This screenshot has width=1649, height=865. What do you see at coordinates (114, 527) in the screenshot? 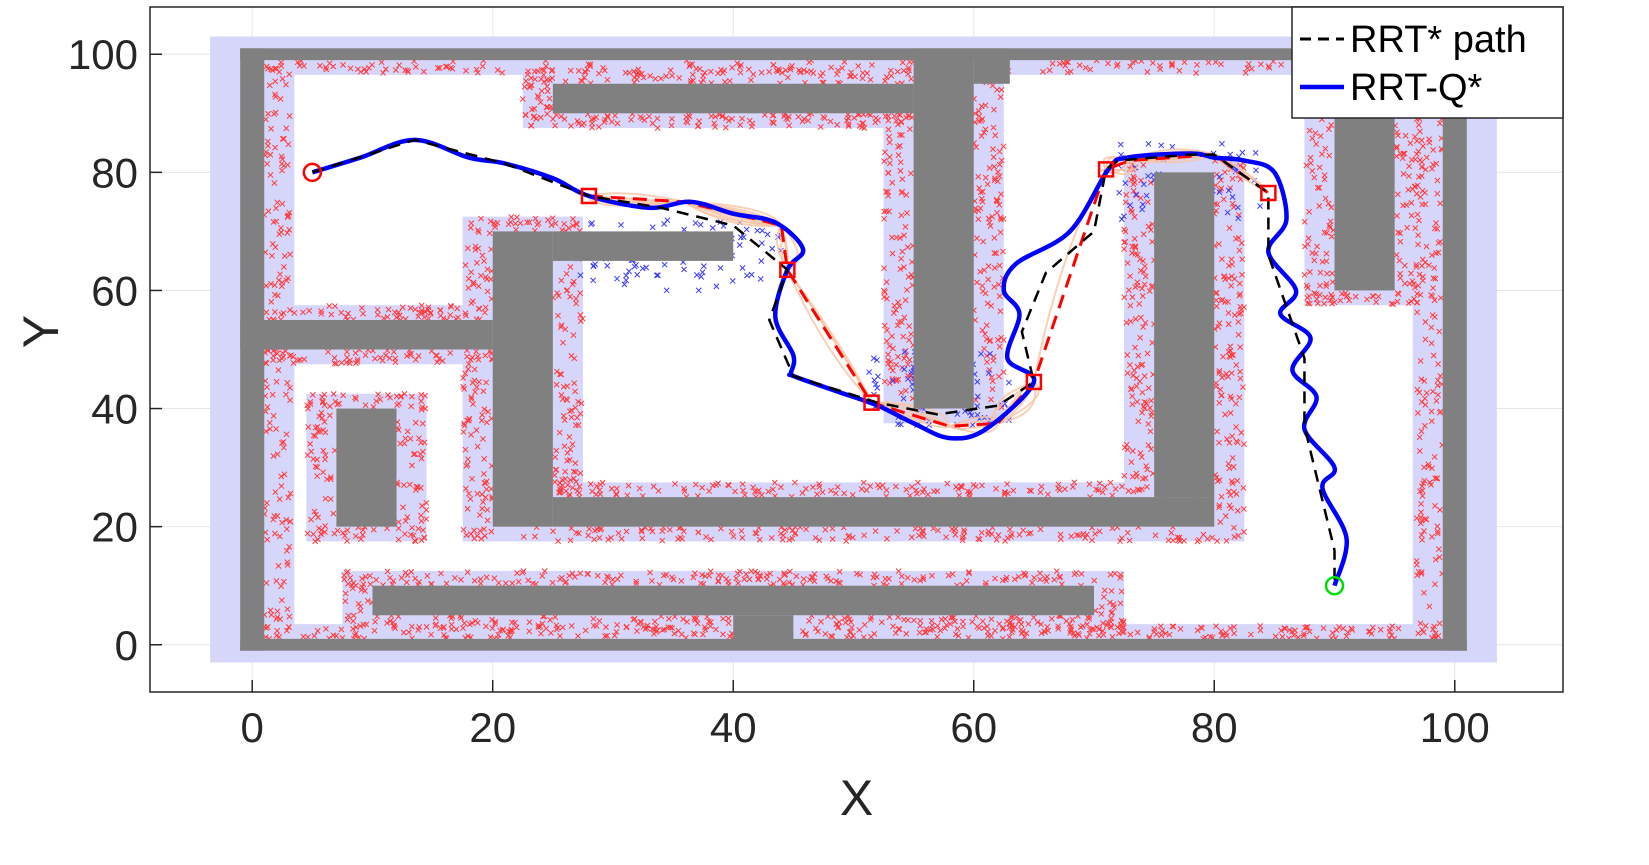
I see `y-tick-label: 20` at bounding box center [114, 527].